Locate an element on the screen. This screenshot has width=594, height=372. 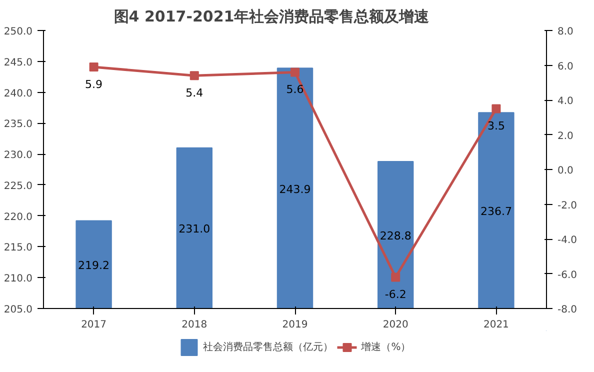
x-tick-label: 2017 is located at coordinates (94, 325).